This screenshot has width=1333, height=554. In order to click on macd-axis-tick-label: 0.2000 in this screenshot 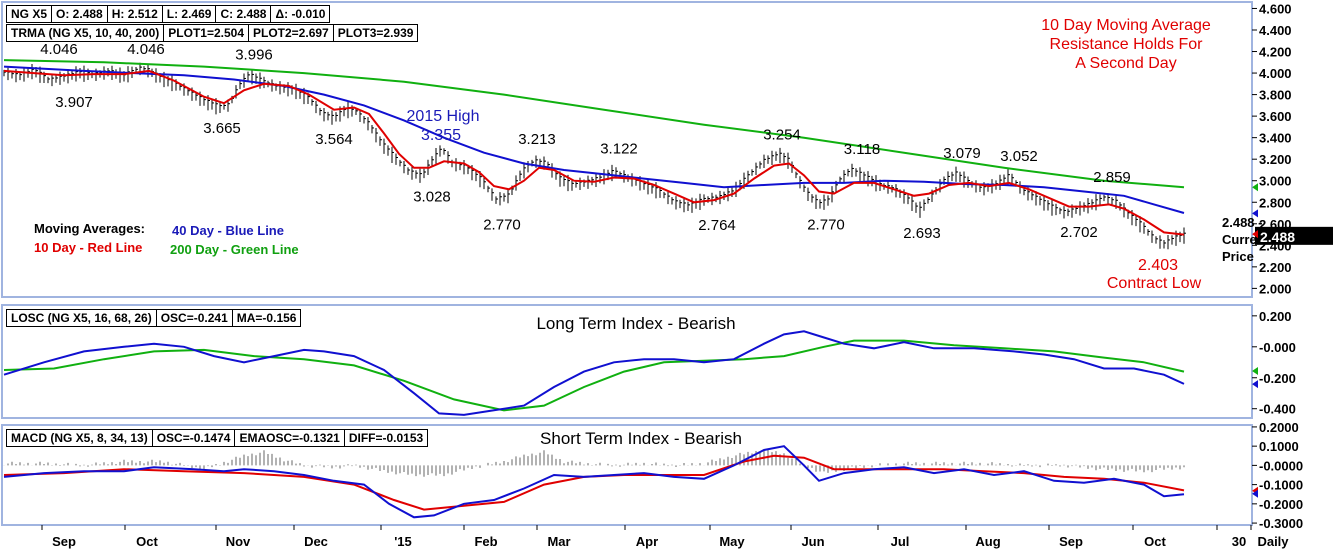, I will do `click(1279, 427)`.